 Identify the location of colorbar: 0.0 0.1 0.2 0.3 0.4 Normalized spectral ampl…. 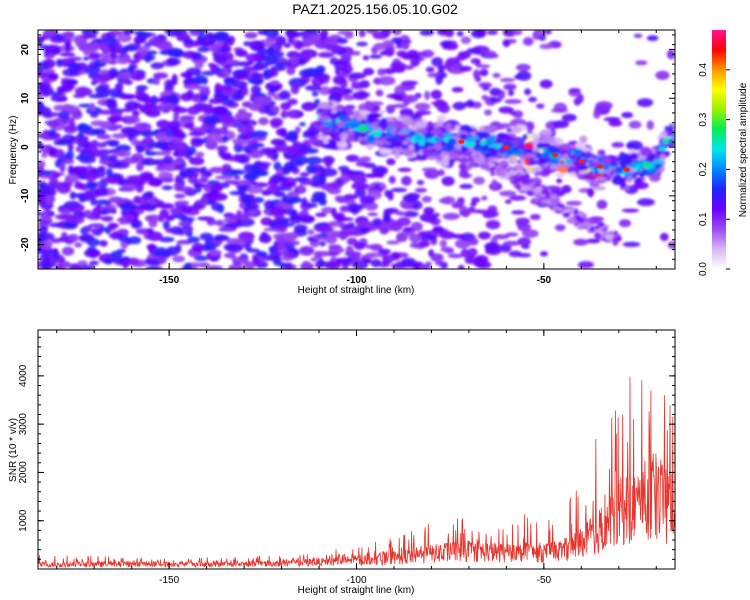
(723, 153).